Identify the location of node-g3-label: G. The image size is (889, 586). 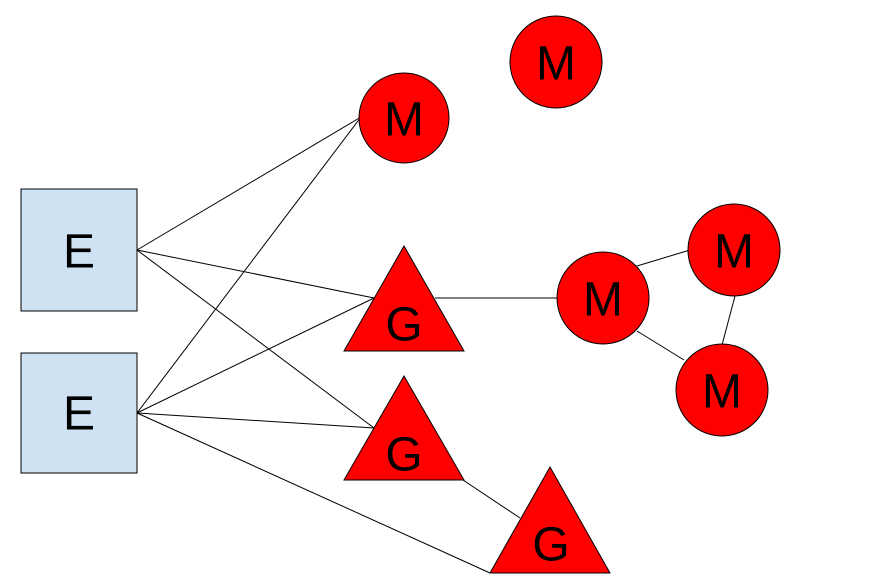
(550, 545).